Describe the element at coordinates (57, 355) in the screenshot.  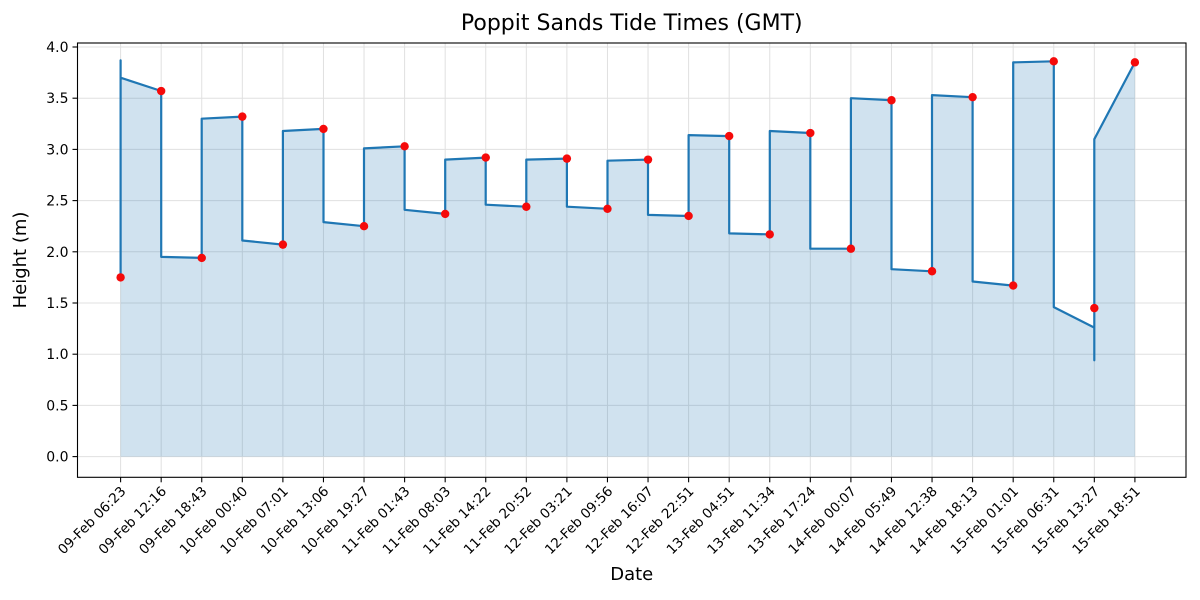
I see `y-tick-label: 1.0` at that location.